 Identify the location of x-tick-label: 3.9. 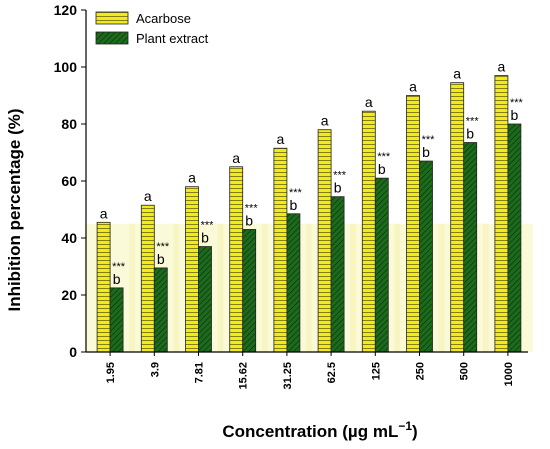
(155, 369).